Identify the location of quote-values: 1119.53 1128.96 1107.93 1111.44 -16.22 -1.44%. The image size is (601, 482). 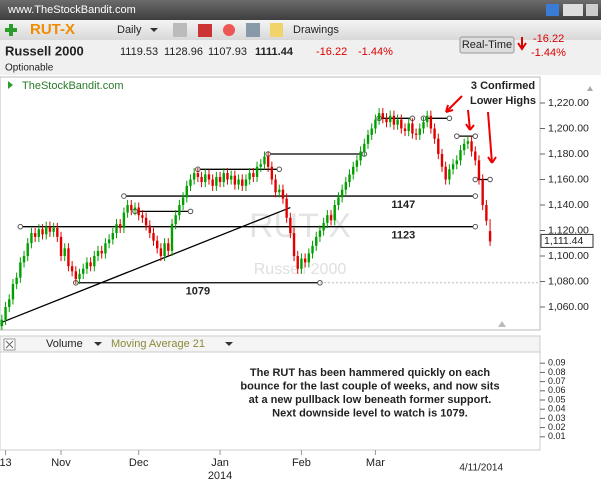
(256, 52).